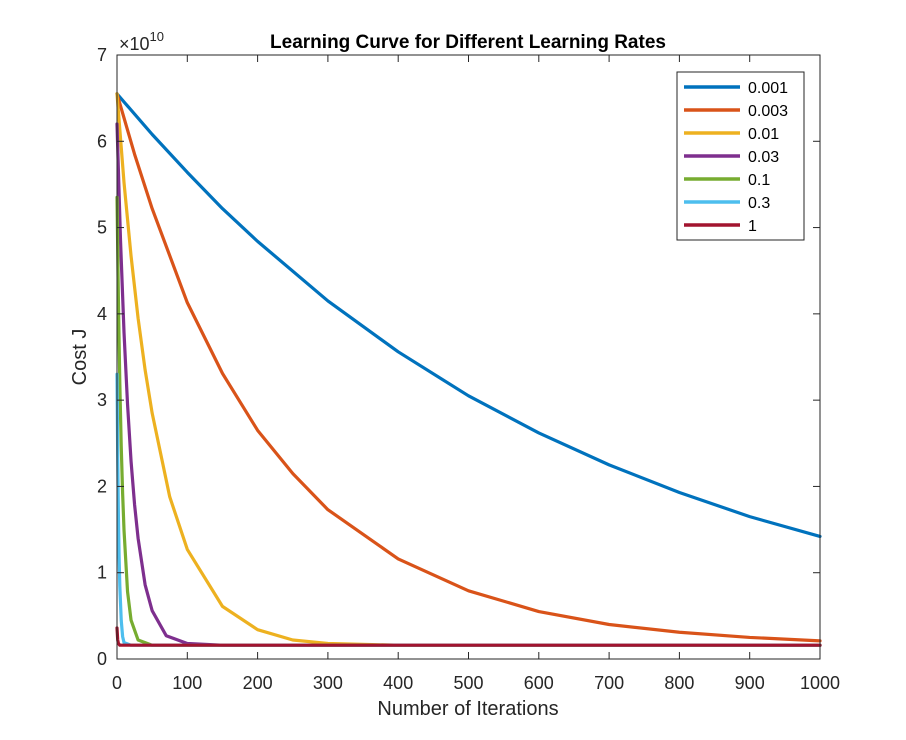  What do you see at coordinates (187, 683) in the screenshot?
I see `x-tick-label: 100` at bounding box center [187, 683].